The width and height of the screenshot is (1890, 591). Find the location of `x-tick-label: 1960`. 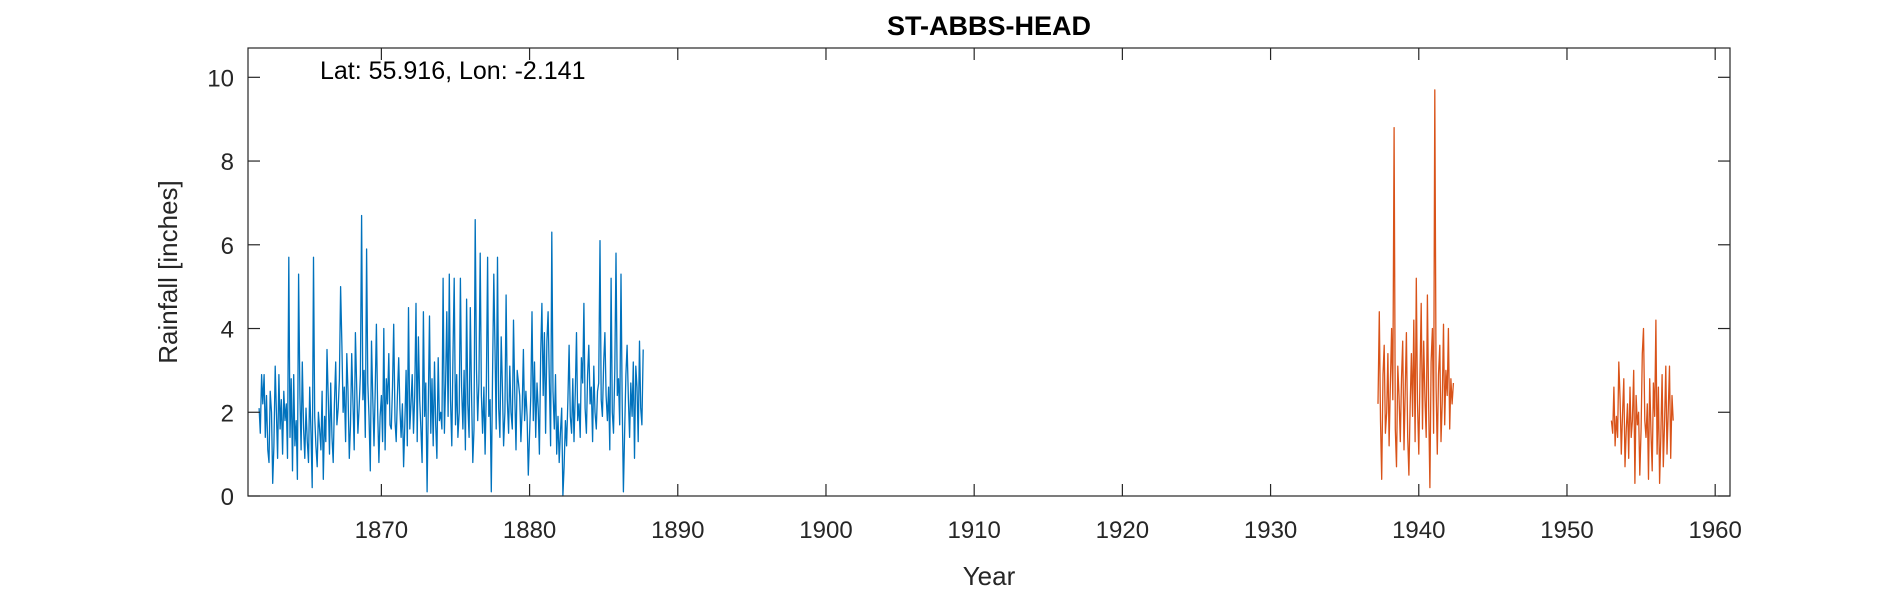

x-tick-label: 1960 is located at coordinates (1714, 530).